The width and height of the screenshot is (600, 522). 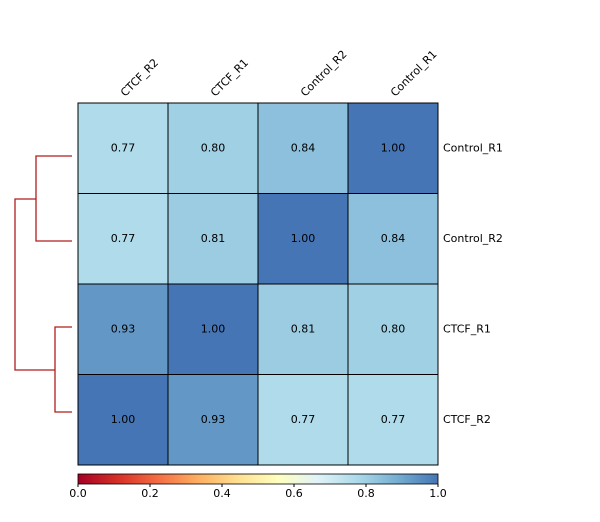 What do you see at coordinates (150, 493) in the screenshot?
I see `colorbar-tick-label: 0.2` at bounding box center [150, 493].